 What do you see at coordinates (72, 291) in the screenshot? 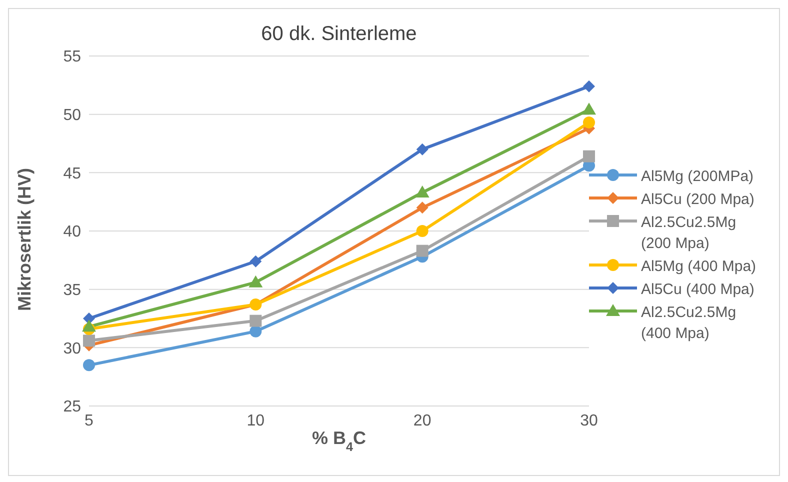
I see `y-tick-label: 35` at bounding box center [72, 291].